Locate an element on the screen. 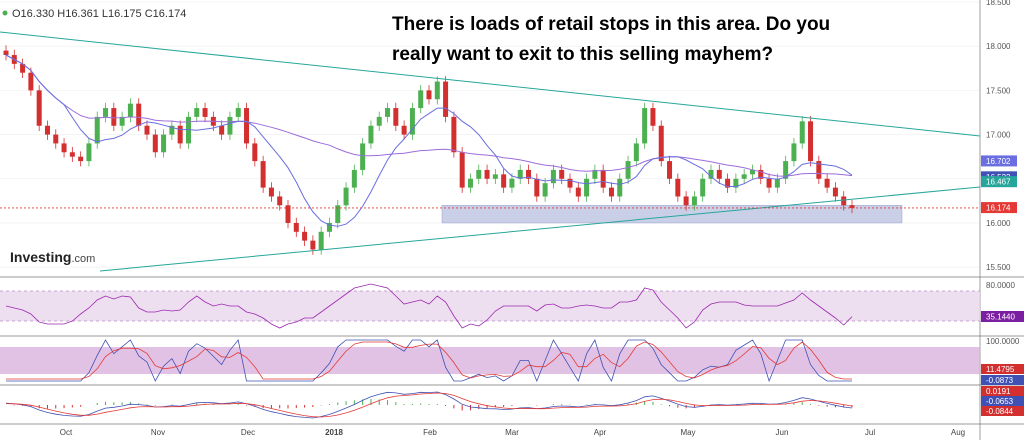  x-tick-label: May is located at coordinates (687, 432).